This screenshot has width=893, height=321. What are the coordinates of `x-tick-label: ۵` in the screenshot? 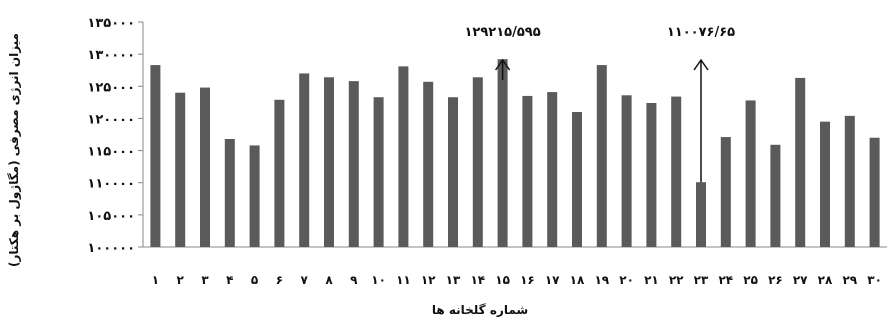 It's located at (254, 280).